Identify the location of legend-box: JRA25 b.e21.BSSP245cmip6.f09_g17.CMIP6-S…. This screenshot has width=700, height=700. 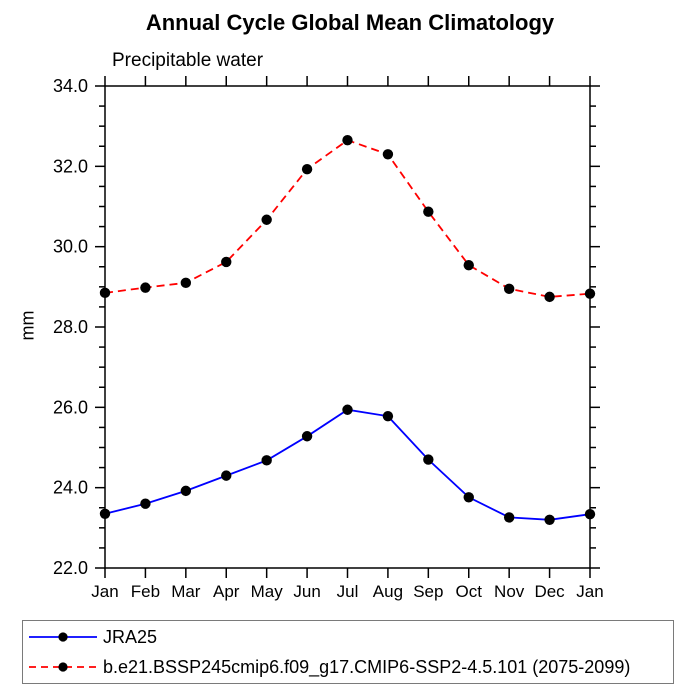
(348, 652).